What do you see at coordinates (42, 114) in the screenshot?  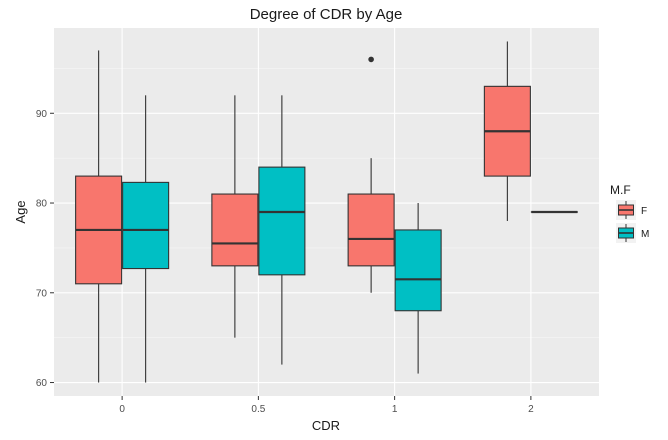 I see `y-tick-label: 90` at bounding box center [42, 114].